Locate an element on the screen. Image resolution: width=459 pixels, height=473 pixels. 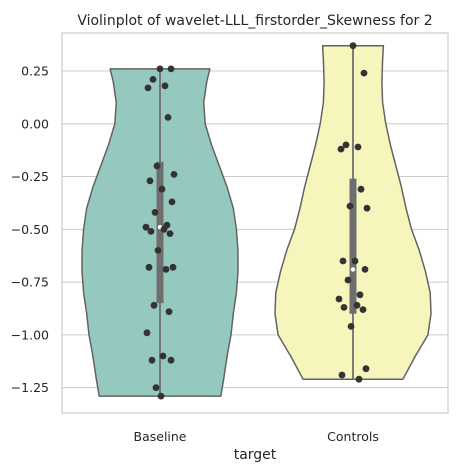
y-tick-labels: 0.25 0.00 −0.25 −0.50 −0.75 −1.00 −1.25 is located at coordinates (30, 230).